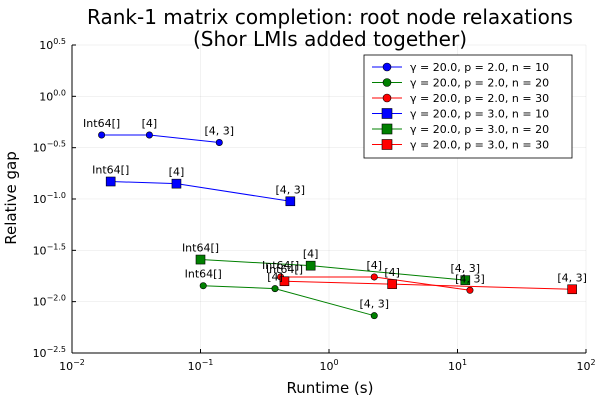  What do you see at coordinates (49, 147) in the screenshot?
I see `y-tick-label: 10−0.5` at bounding box center [49, 147].